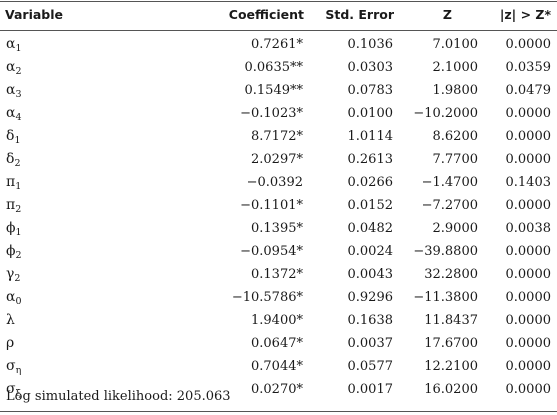 This screenshot has height=415, width=557. What do you see at coordinates (18, 301) in the screenshot?
I see `variable-subscript: 0` at bounding box center [18, 301].